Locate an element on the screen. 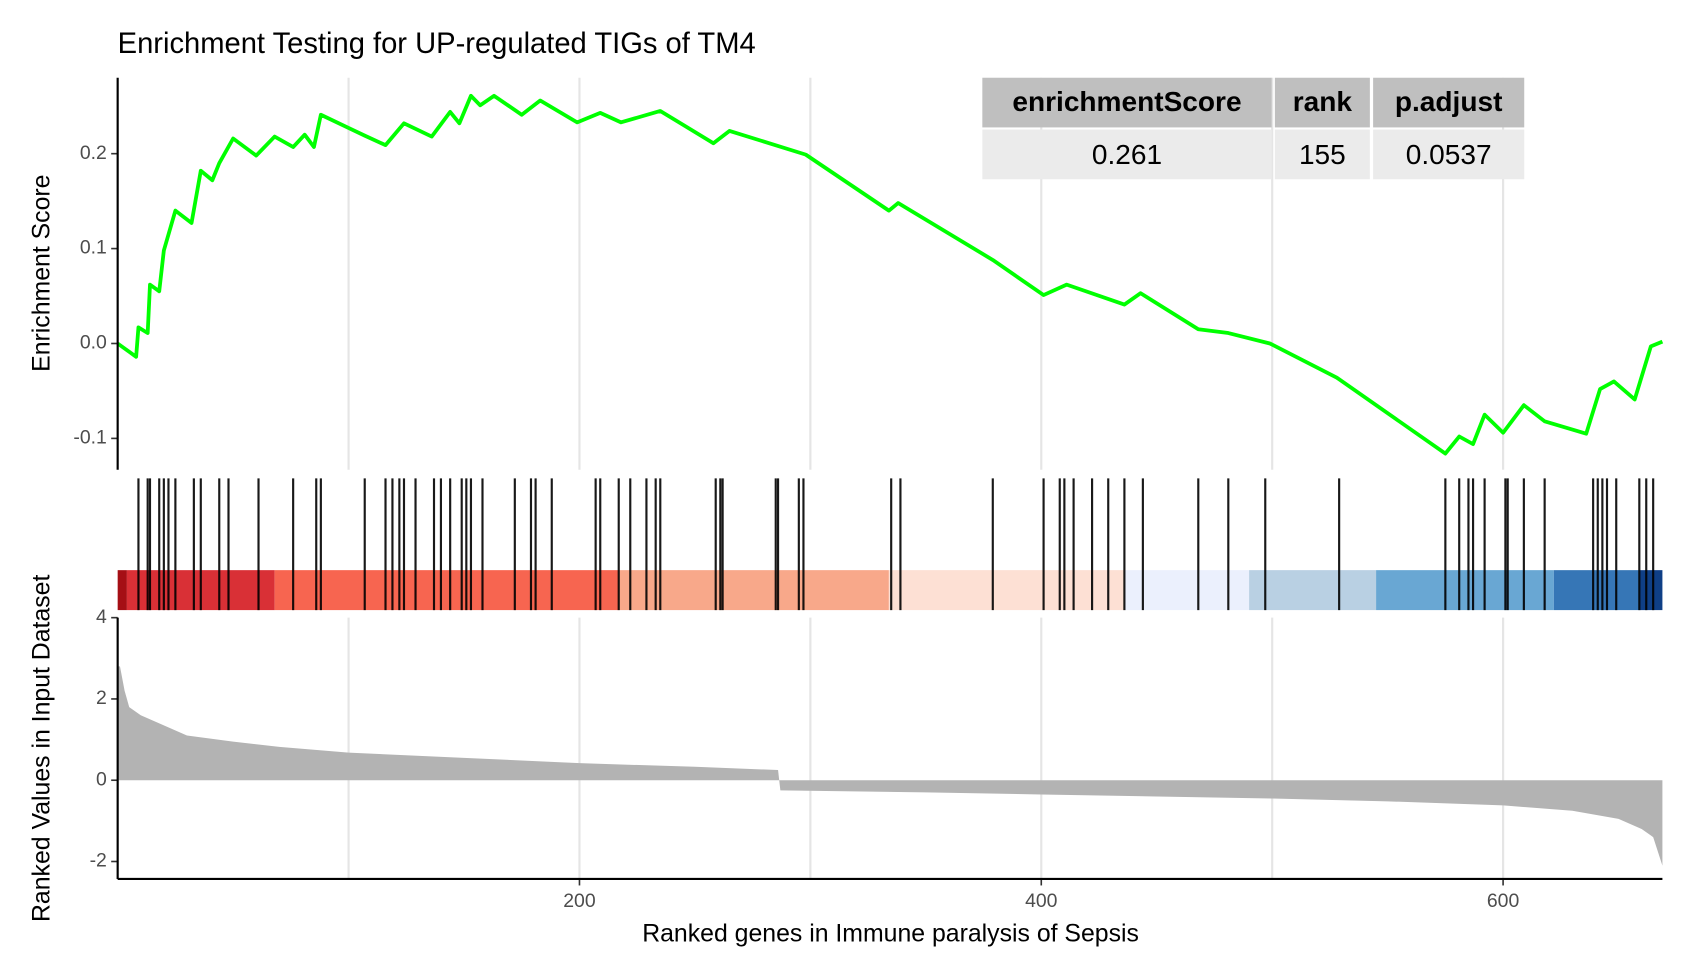 This screenshot has width=1684, height=974. x-tick-label: 200 is located at coordinates (579, 901).